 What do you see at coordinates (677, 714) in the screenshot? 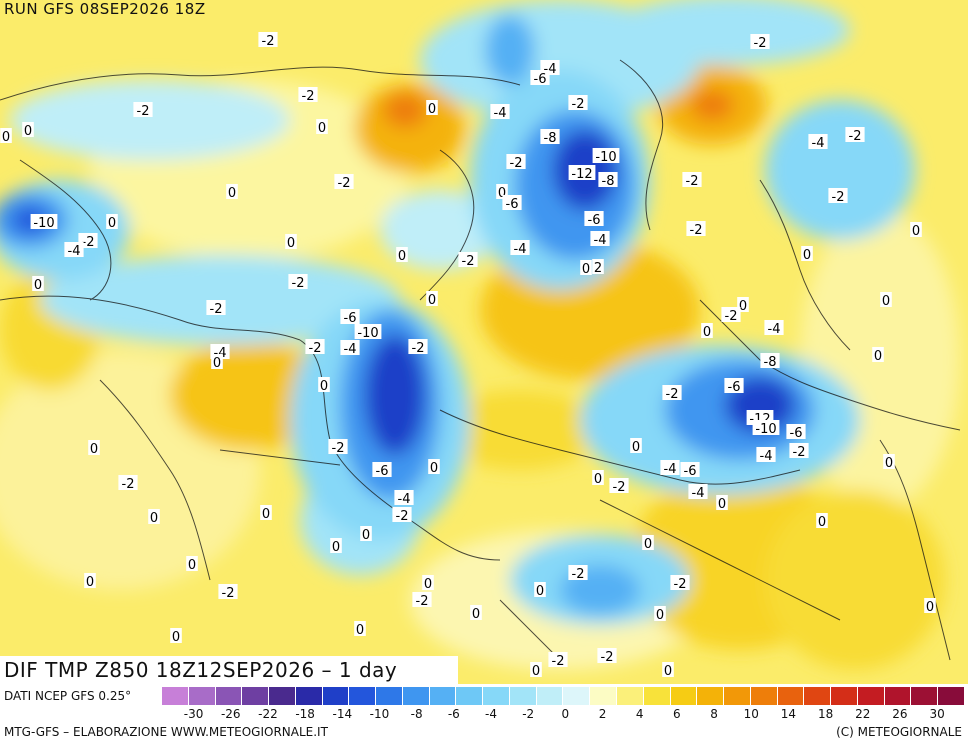
I see `legend-tick-label: 6` at bounding box center [677, 714].